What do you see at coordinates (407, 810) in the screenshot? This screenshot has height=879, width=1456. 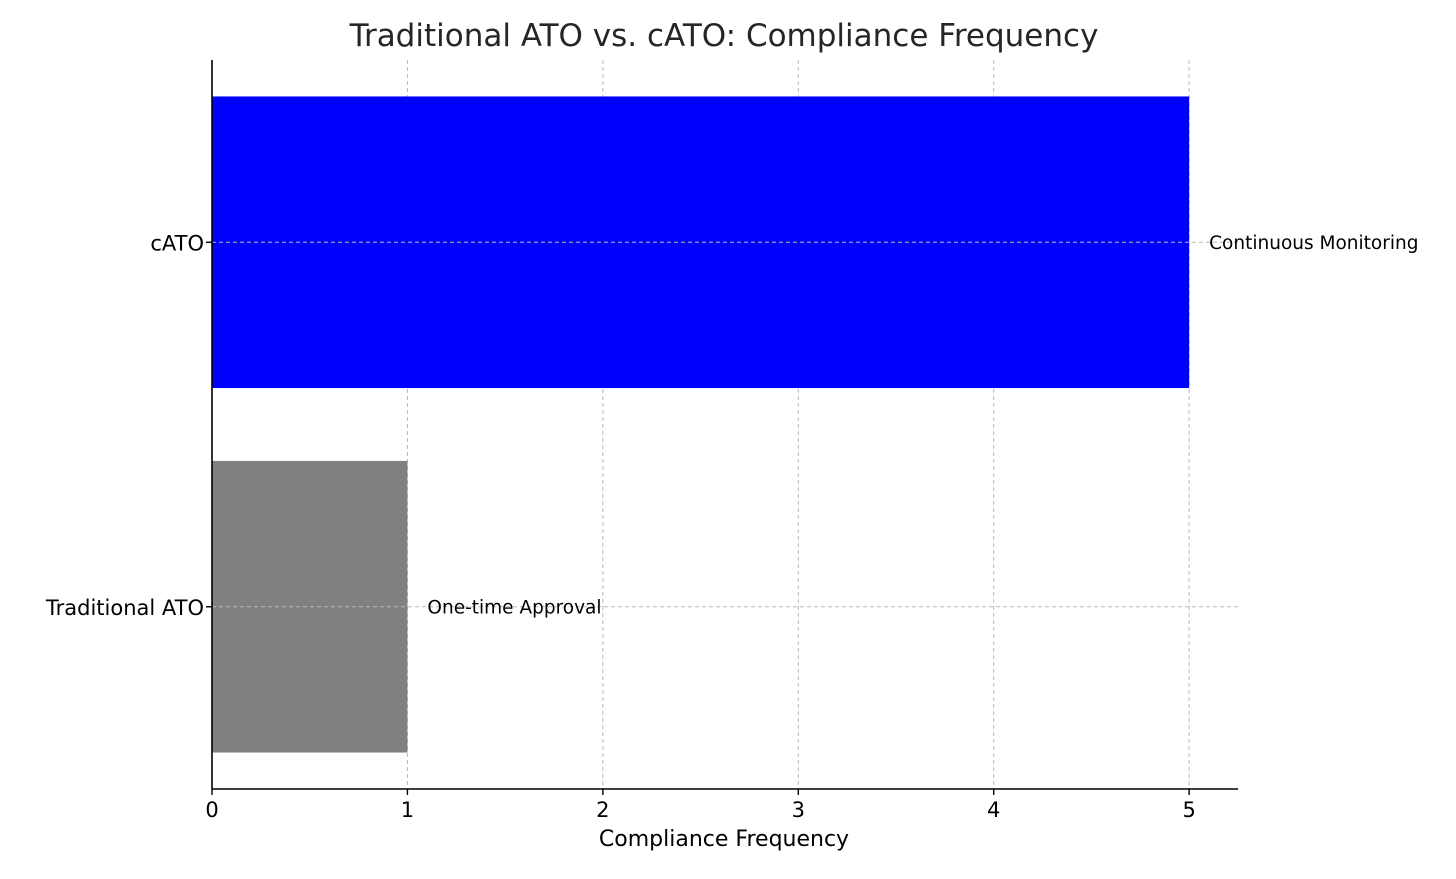 I see `x-tick-label-1: 1` at bounding box center [407, 810].